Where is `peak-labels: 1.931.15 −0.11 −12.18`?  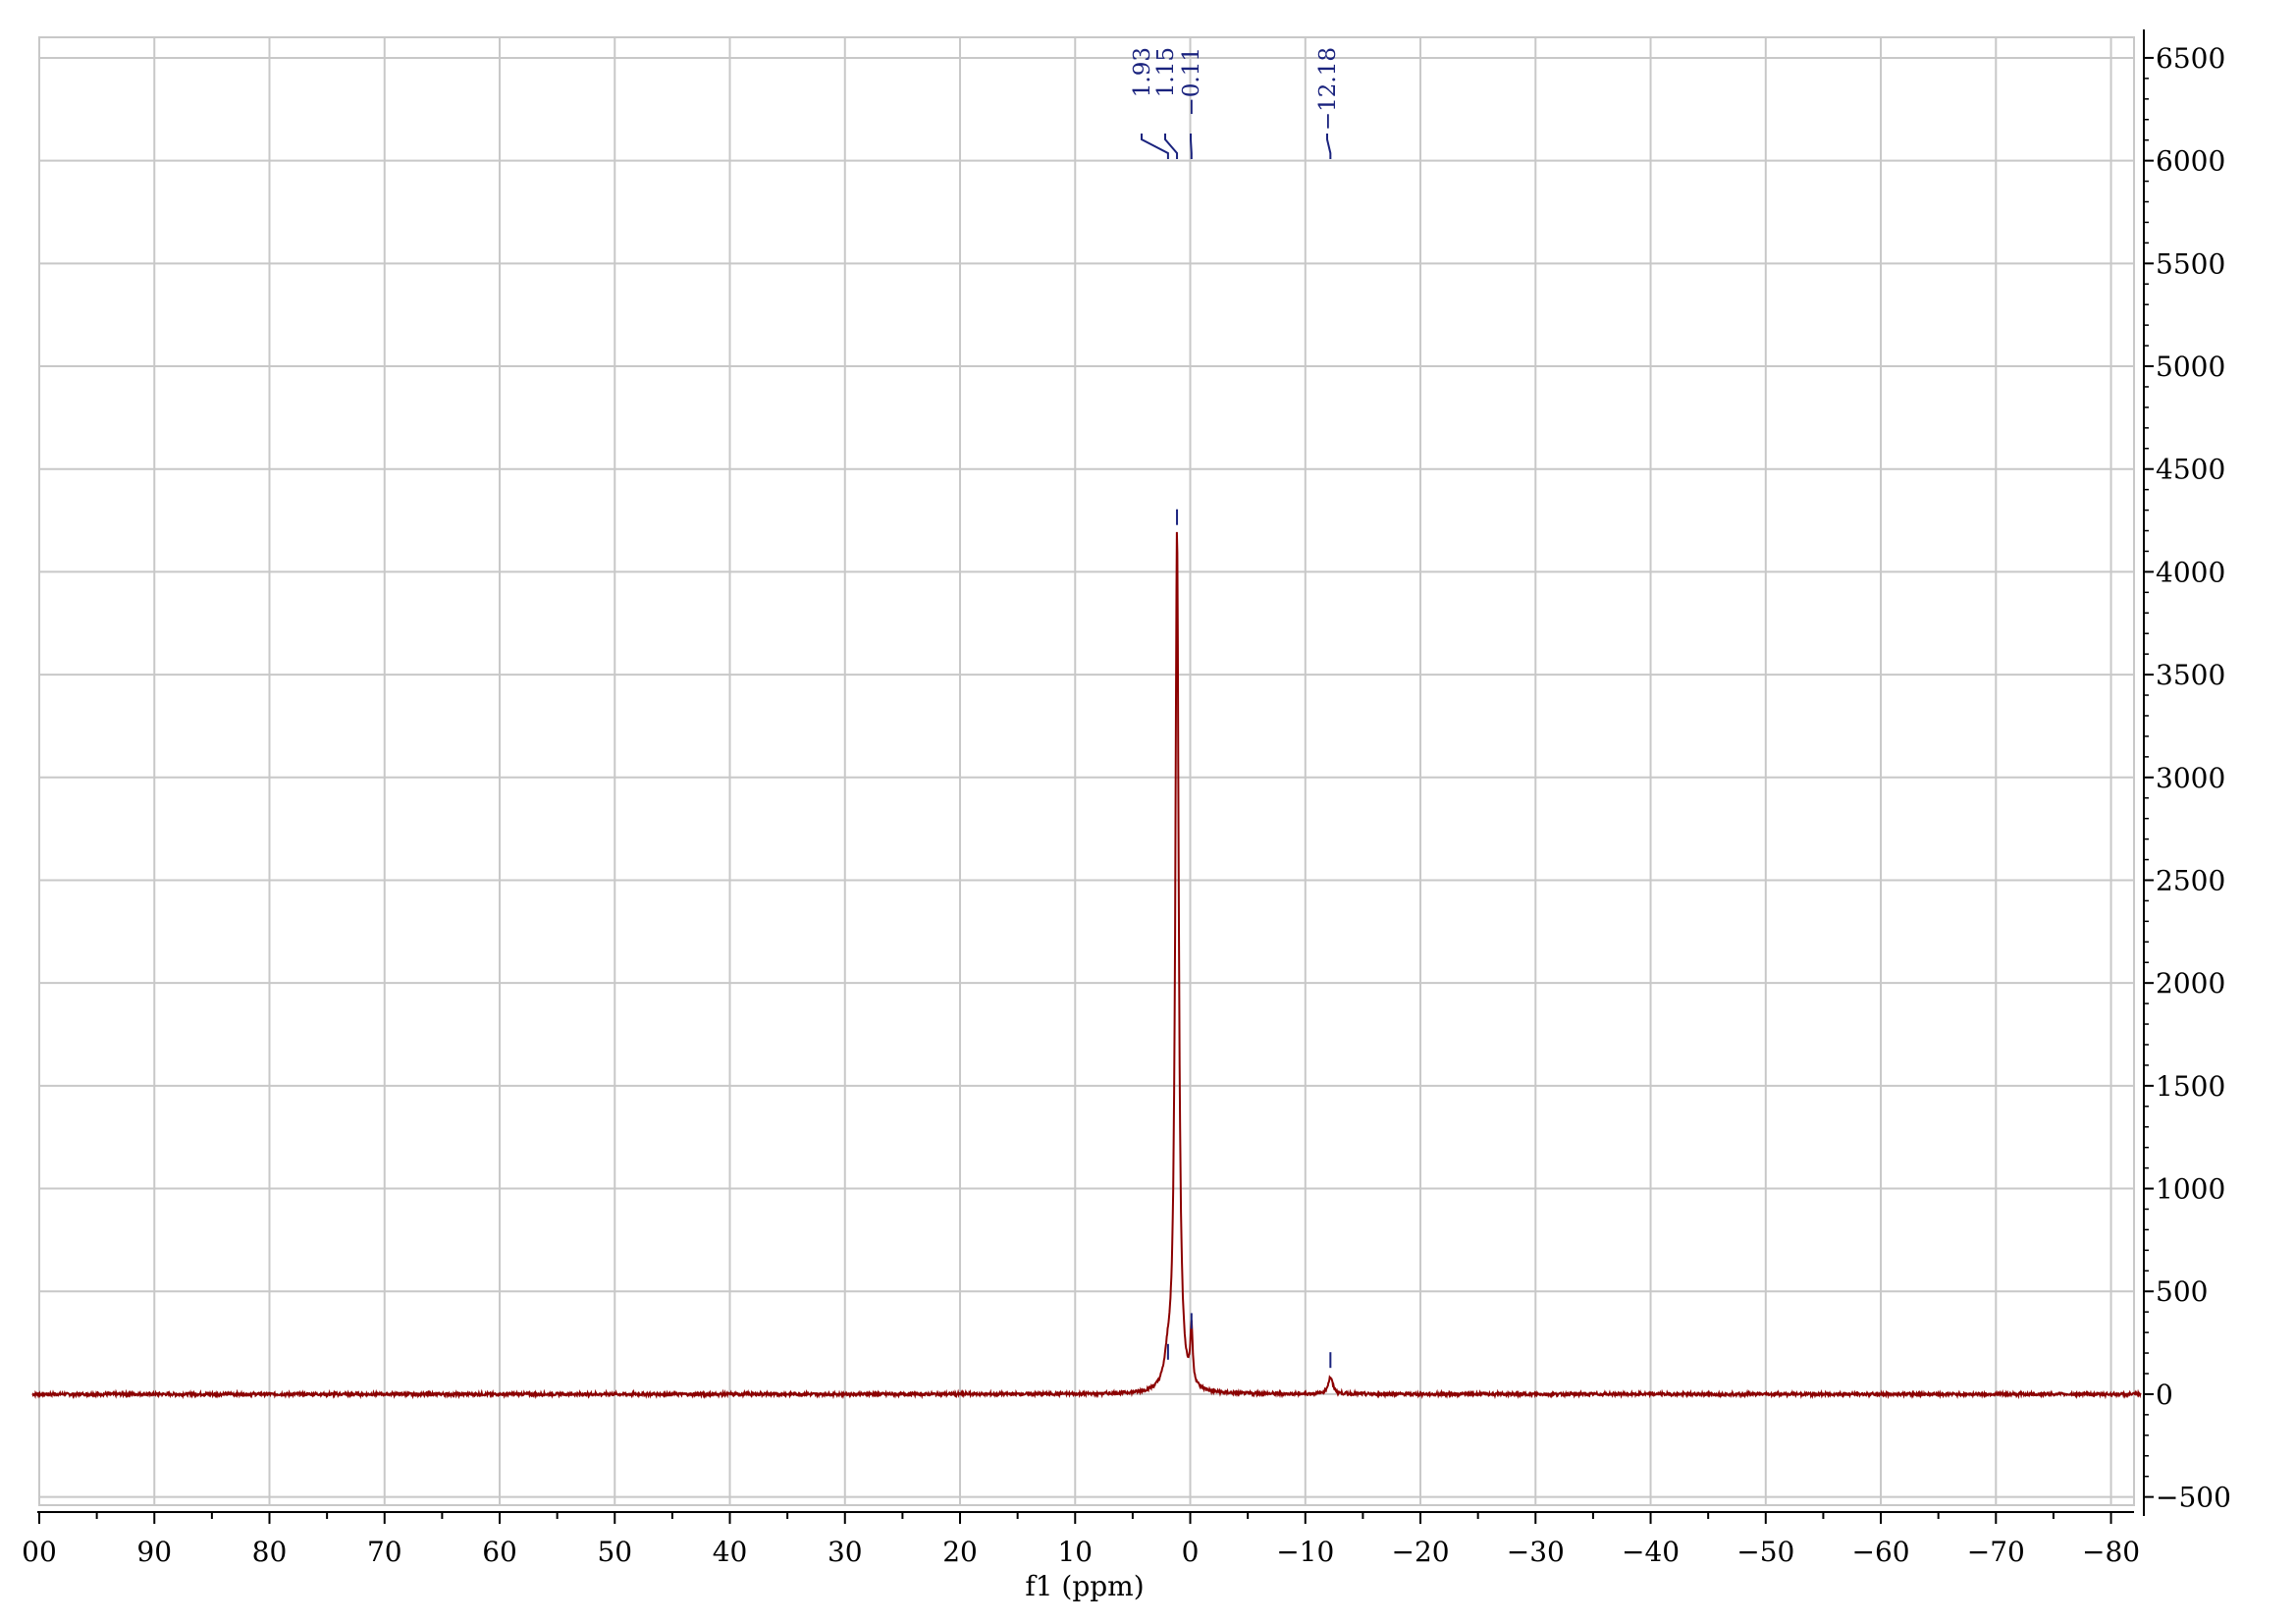
peak-labels: 1.931.15 −0.11 −12.18 is located at coordinates (1235, 103).